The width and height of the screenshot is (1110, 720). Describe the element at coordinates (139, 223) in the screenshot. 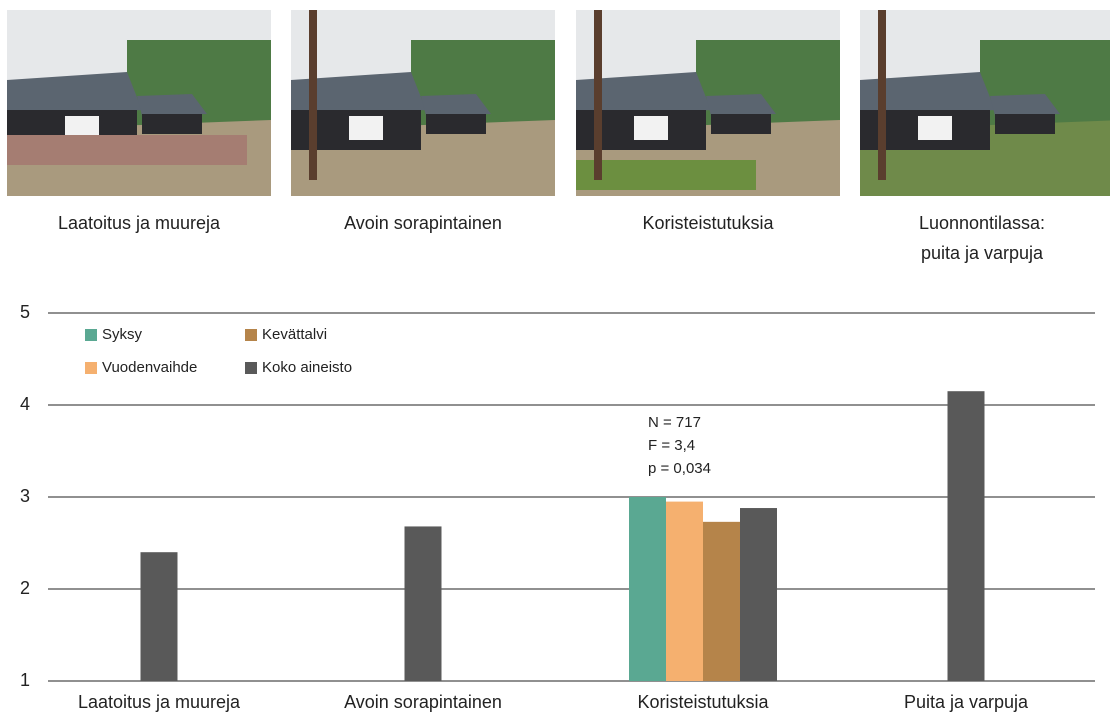

I see `photo-caption: Laatoitus ja muureja` at that location.